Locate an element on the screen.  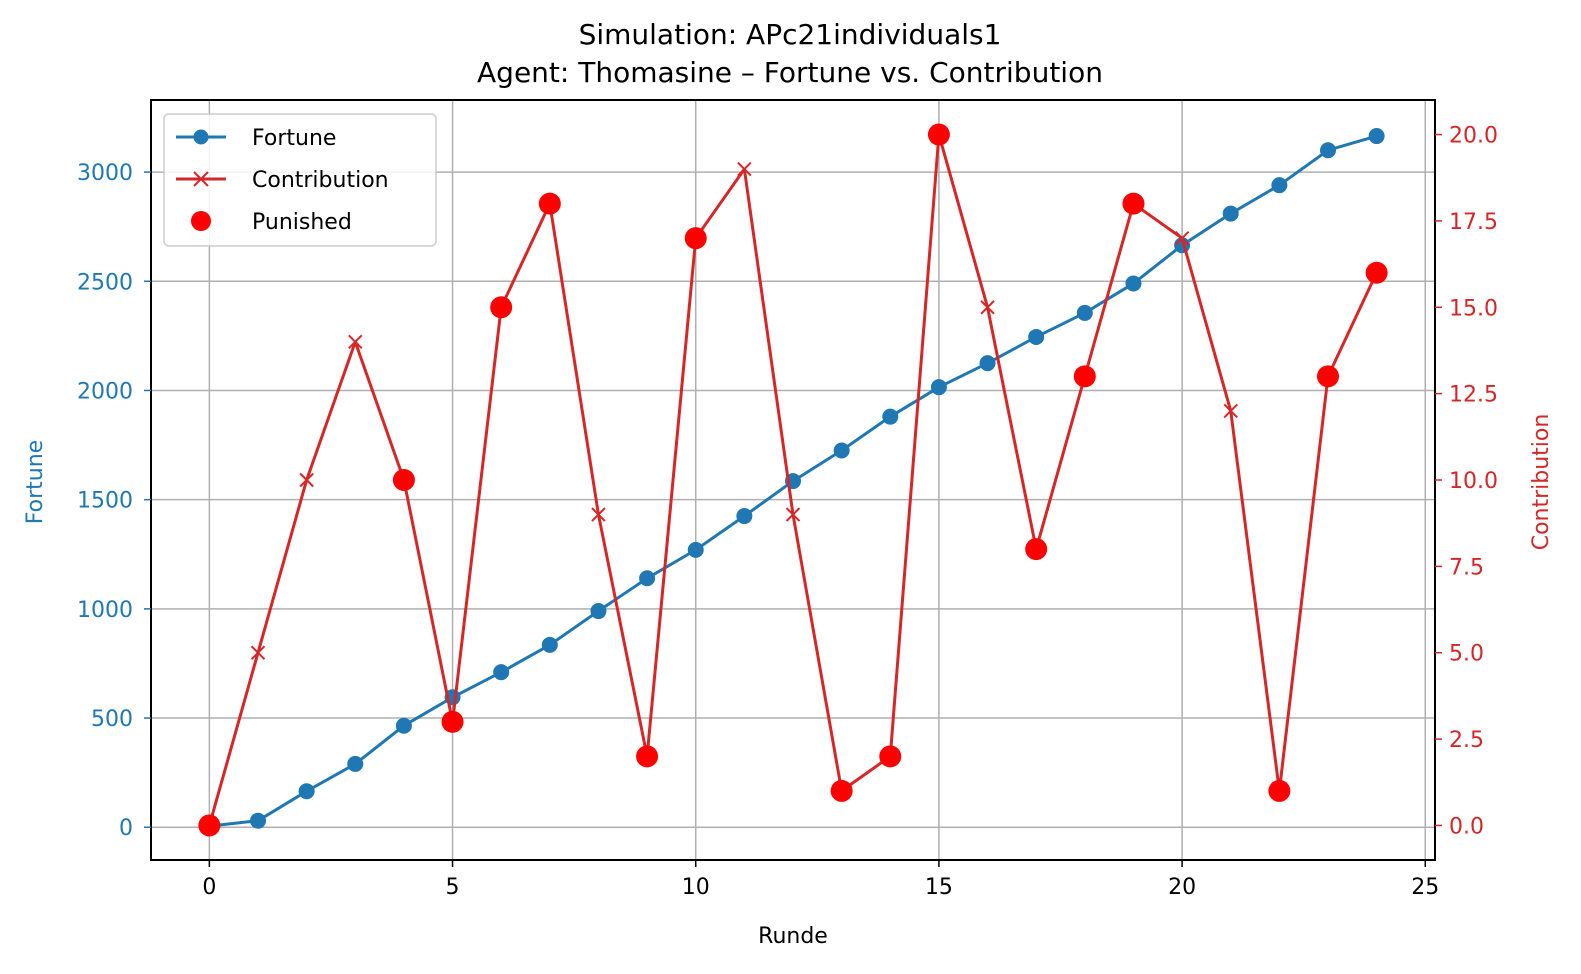
legend-fortune-marker is located at coordinates (201, 137).